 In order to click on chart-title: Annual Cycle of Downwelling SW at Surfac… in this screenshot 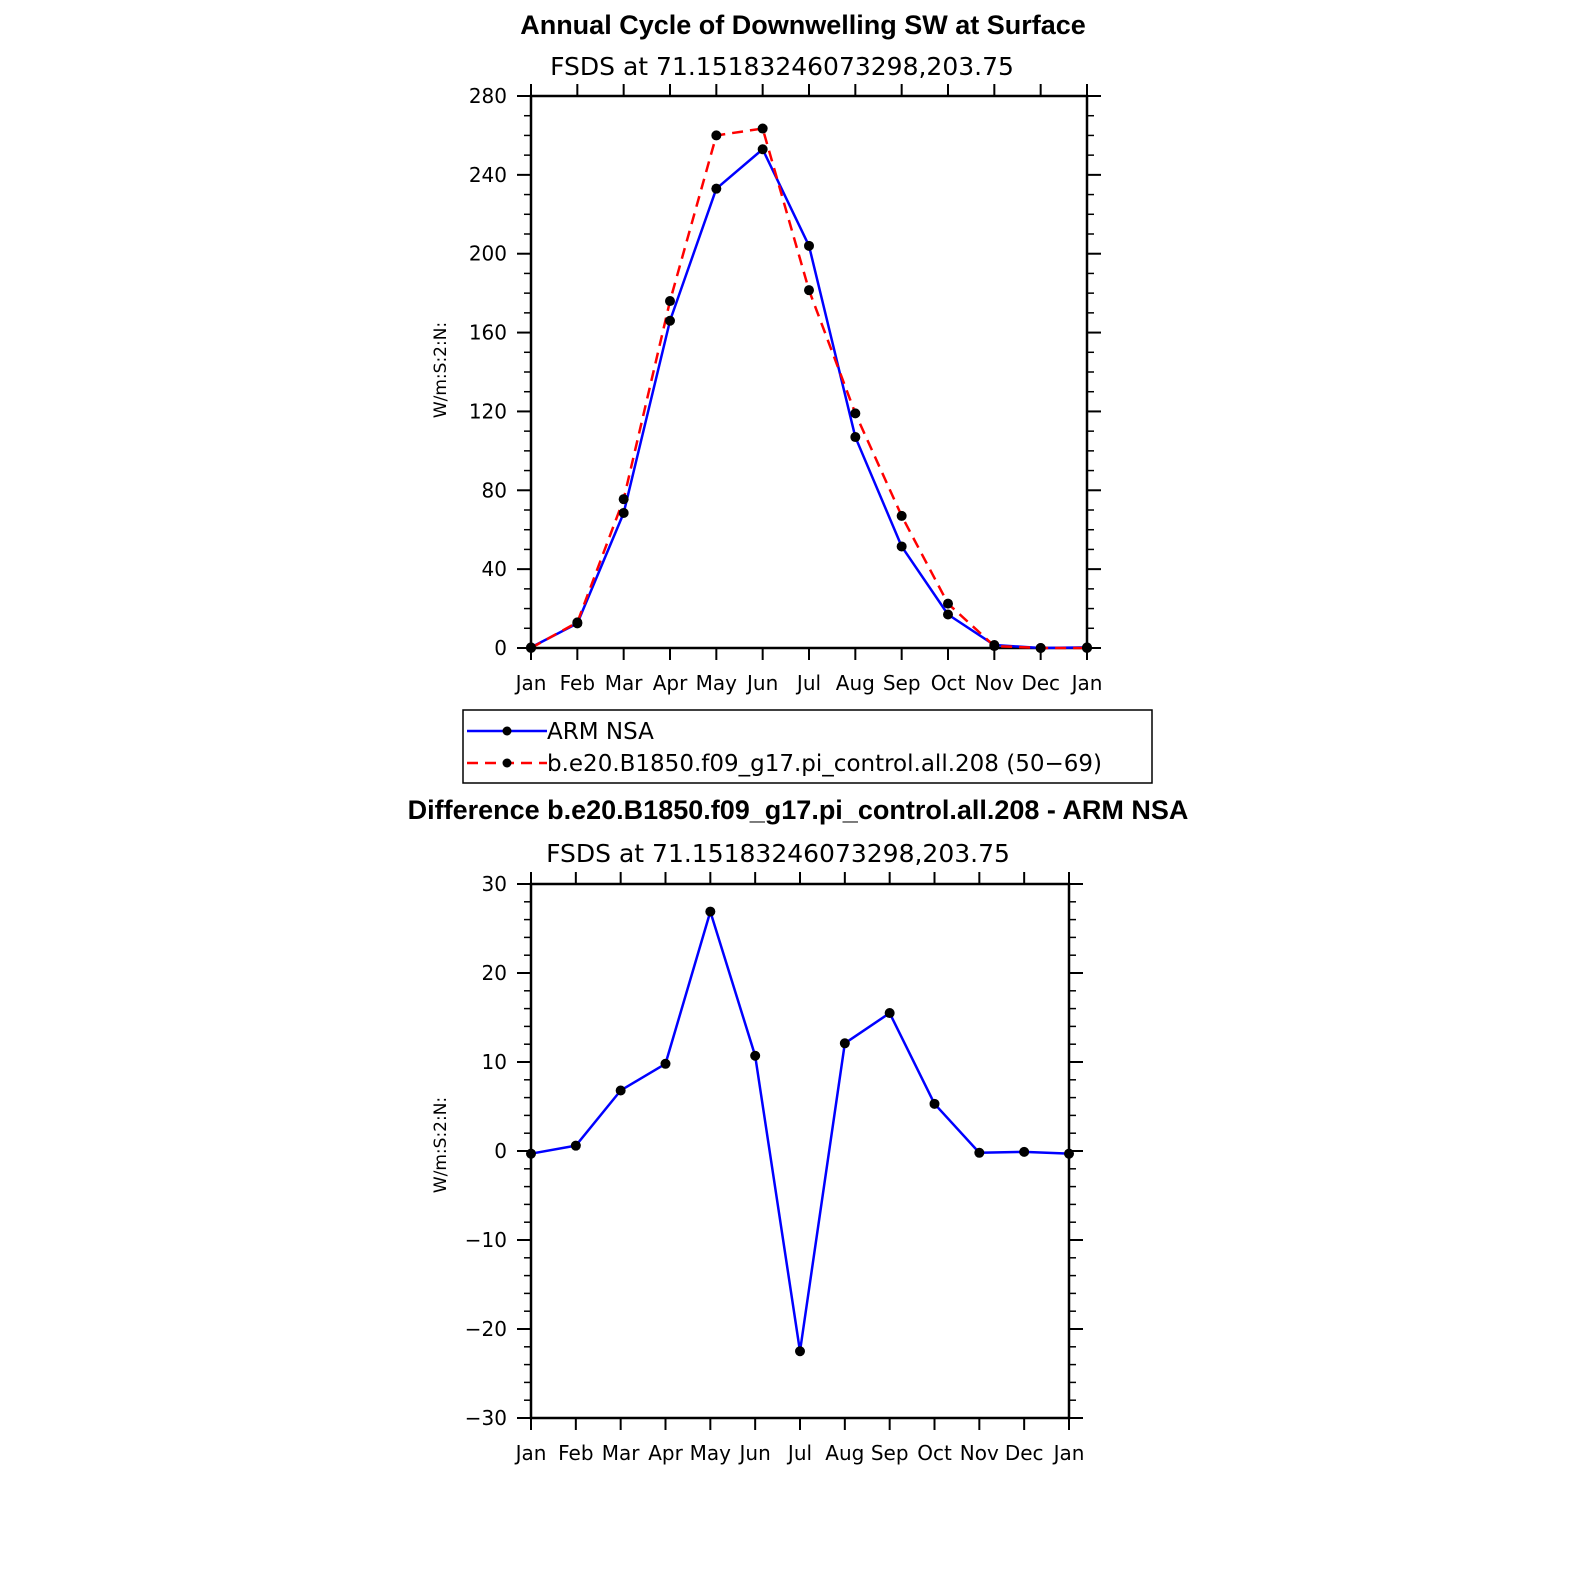, I will do `click(803, 25)`.